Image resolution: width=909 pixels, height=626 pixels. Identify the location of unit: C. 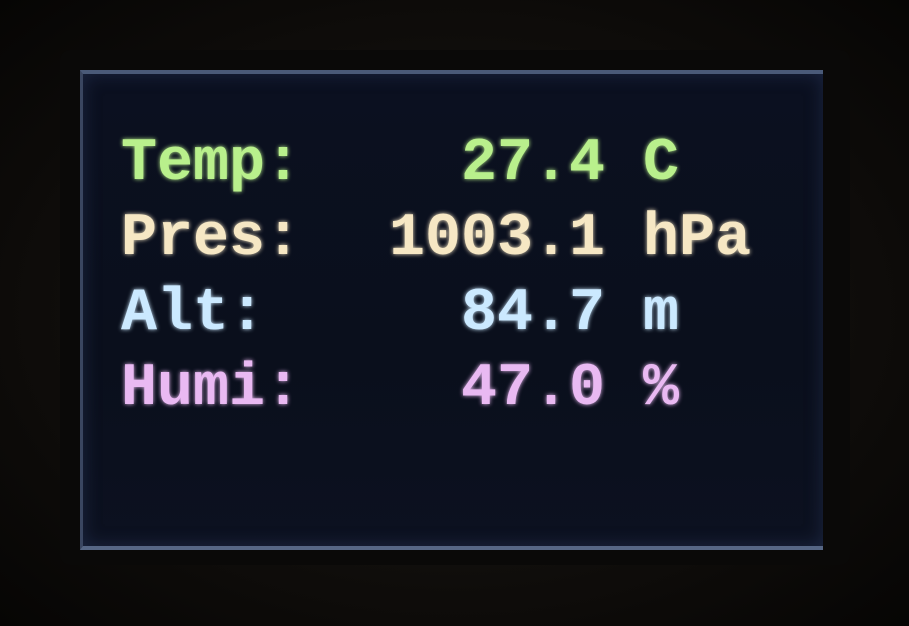
(661, 164).